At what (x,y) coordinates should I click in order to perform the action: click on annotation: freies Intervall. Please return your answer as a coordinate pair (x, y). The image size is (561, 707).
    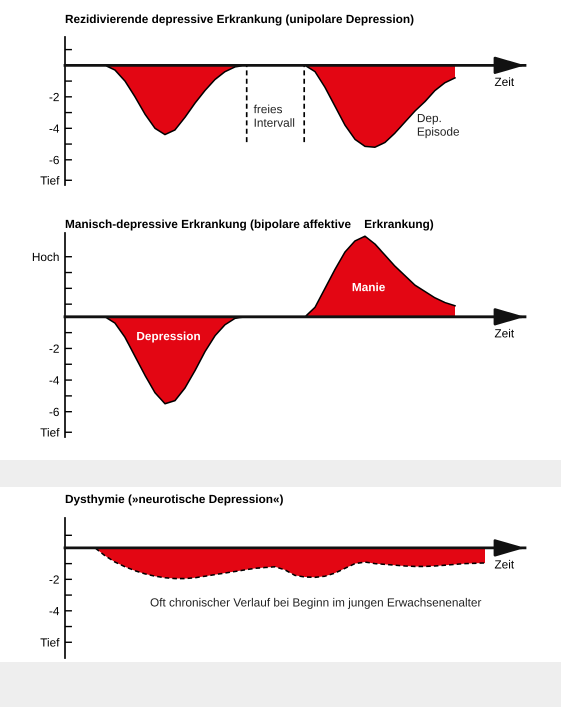
    Looking at the image, I should click on (274, 115).